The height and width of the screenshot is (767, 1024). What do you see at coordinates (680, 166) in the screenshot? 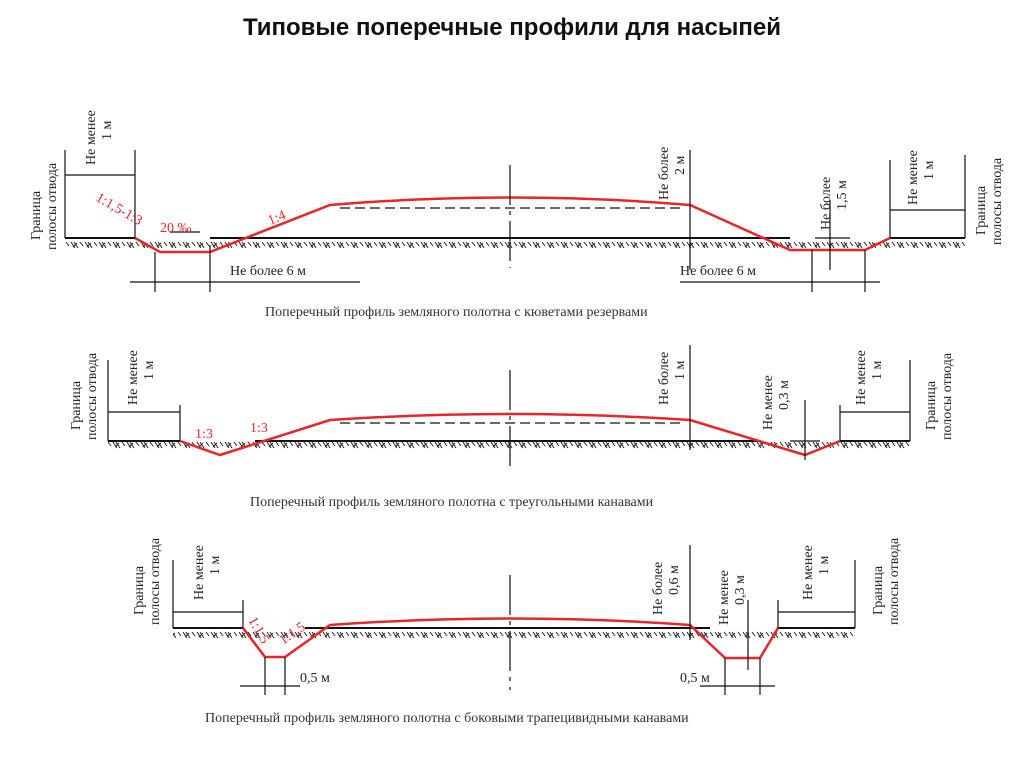
I see `height-max-label-2: 2 м` at bounding box center [680, 166].